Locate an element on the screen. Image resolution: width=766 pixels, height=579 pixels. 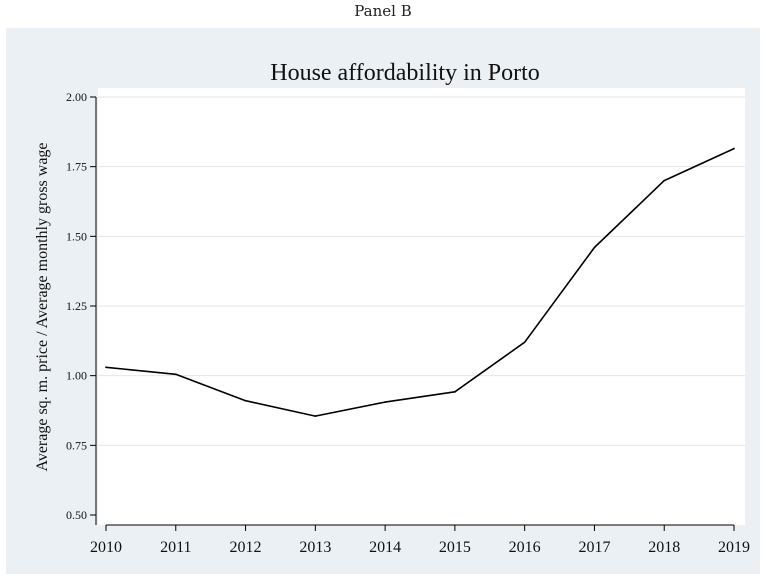
y-tick-label: 1.75 is located at coordinates (76, 167).